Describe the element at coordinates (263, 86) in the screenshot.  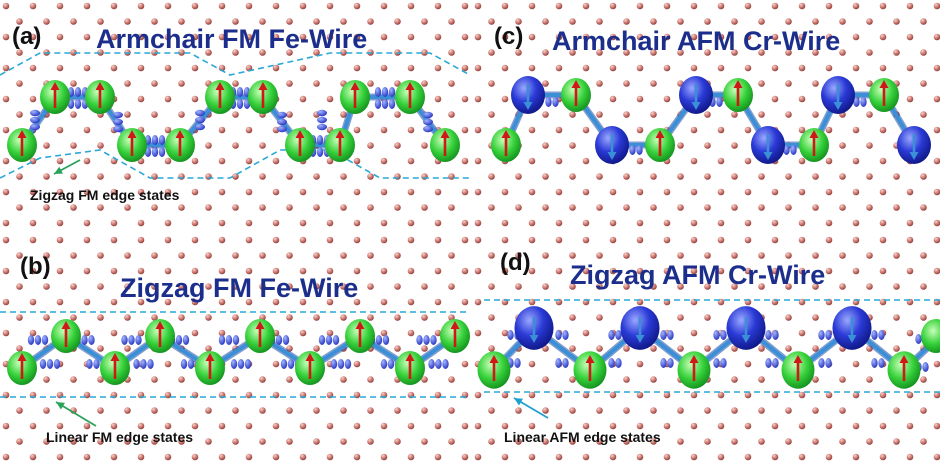
I see `spin-up-arrow-head` at that location.